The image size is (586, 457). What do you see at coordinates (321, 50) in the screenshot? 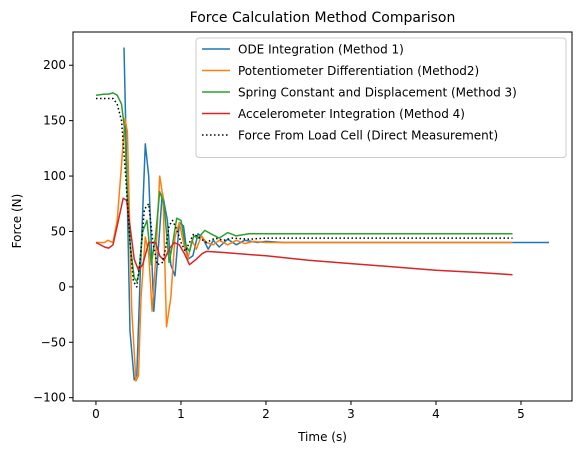
I see `legend-label: ODE Integration (Method 1)` at bounding box center [321, 50].